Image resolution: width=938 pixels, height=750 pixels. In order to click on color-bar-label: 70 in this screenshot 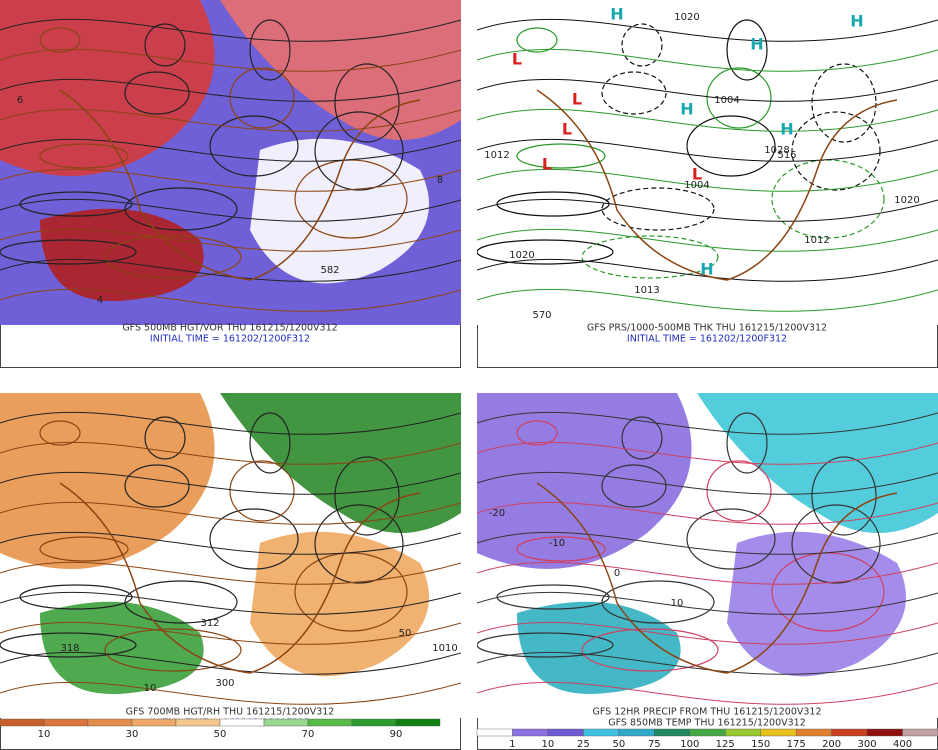, I will do `click(308, 734)`.